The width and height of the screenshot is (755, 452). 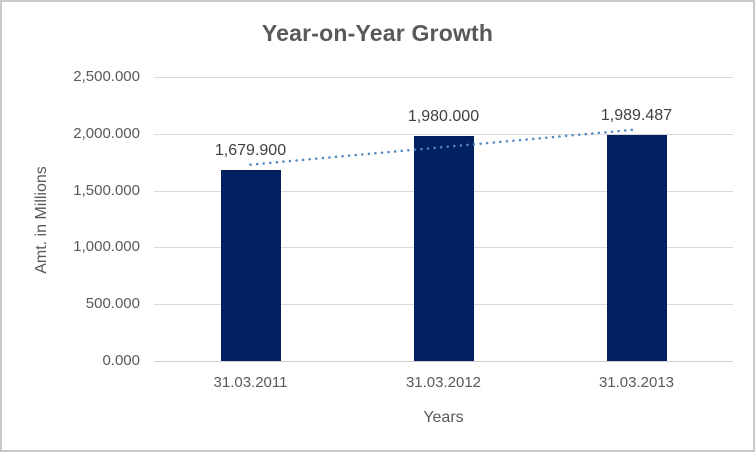 I want to click on y-tick-label: 500.000, so click(x=112, y=304).